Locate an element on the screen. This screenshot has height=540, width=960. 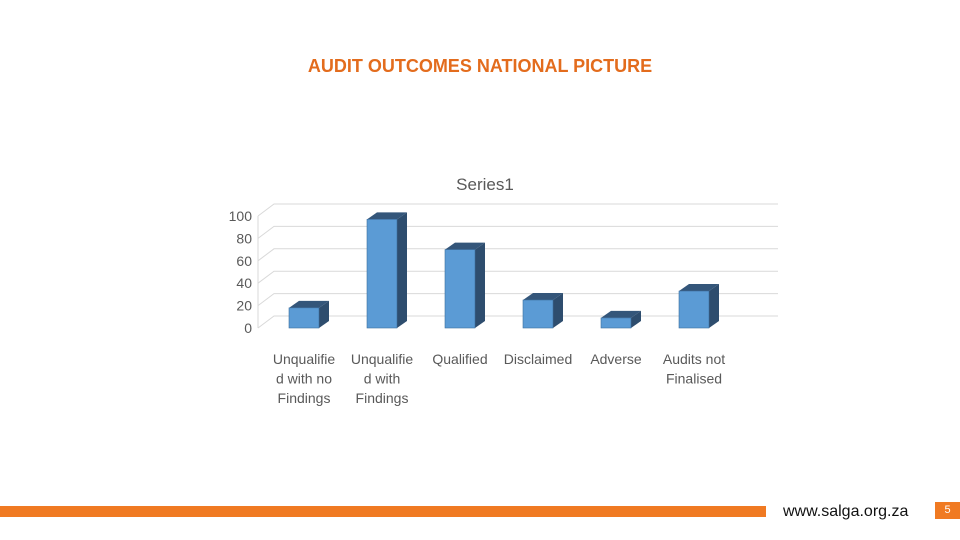
y-tick-label: 0 is located at coordinates (248, 328).